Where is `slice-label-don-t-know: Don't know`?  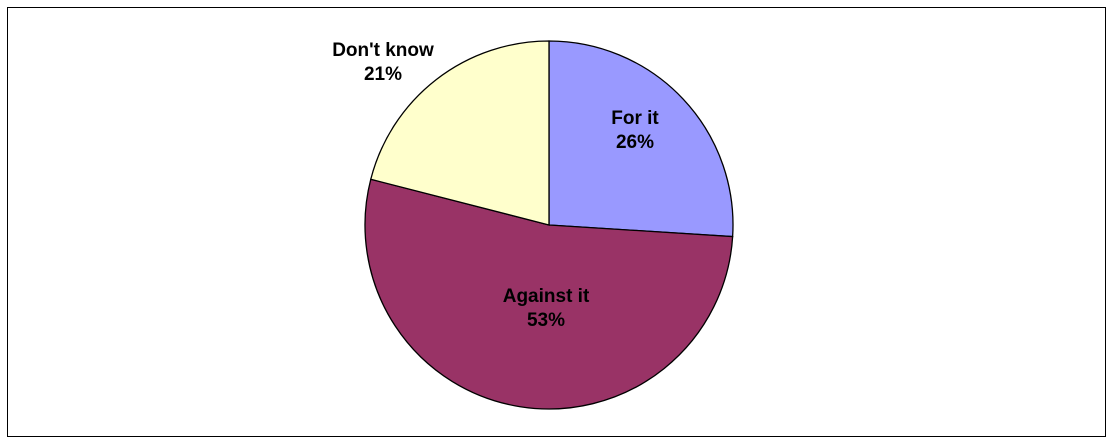 slice-label-don-t-know: Don't know is located at coordinates (383, 50).